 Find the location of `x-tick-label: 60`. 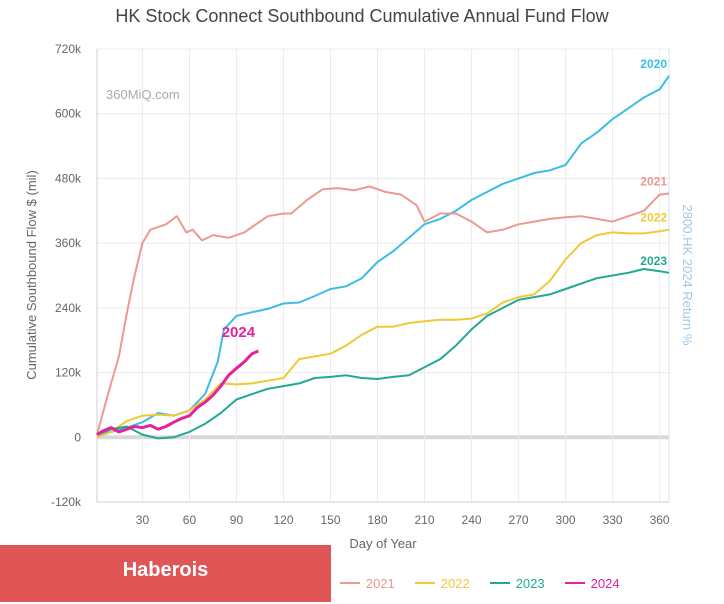

x-tick-label: 60 is located at coordinates (190, 520).